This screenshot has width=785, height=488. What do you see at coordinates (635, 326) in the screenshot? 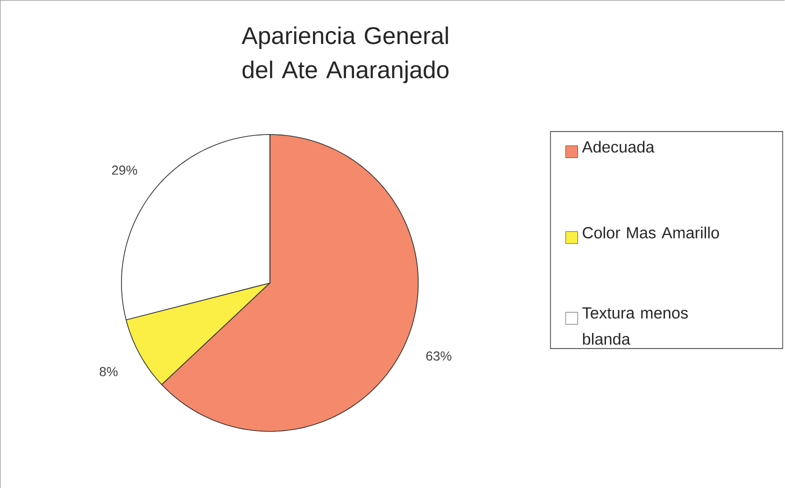
I see `legend-label: Textura menos blanda` at bounding box center [635, 326].